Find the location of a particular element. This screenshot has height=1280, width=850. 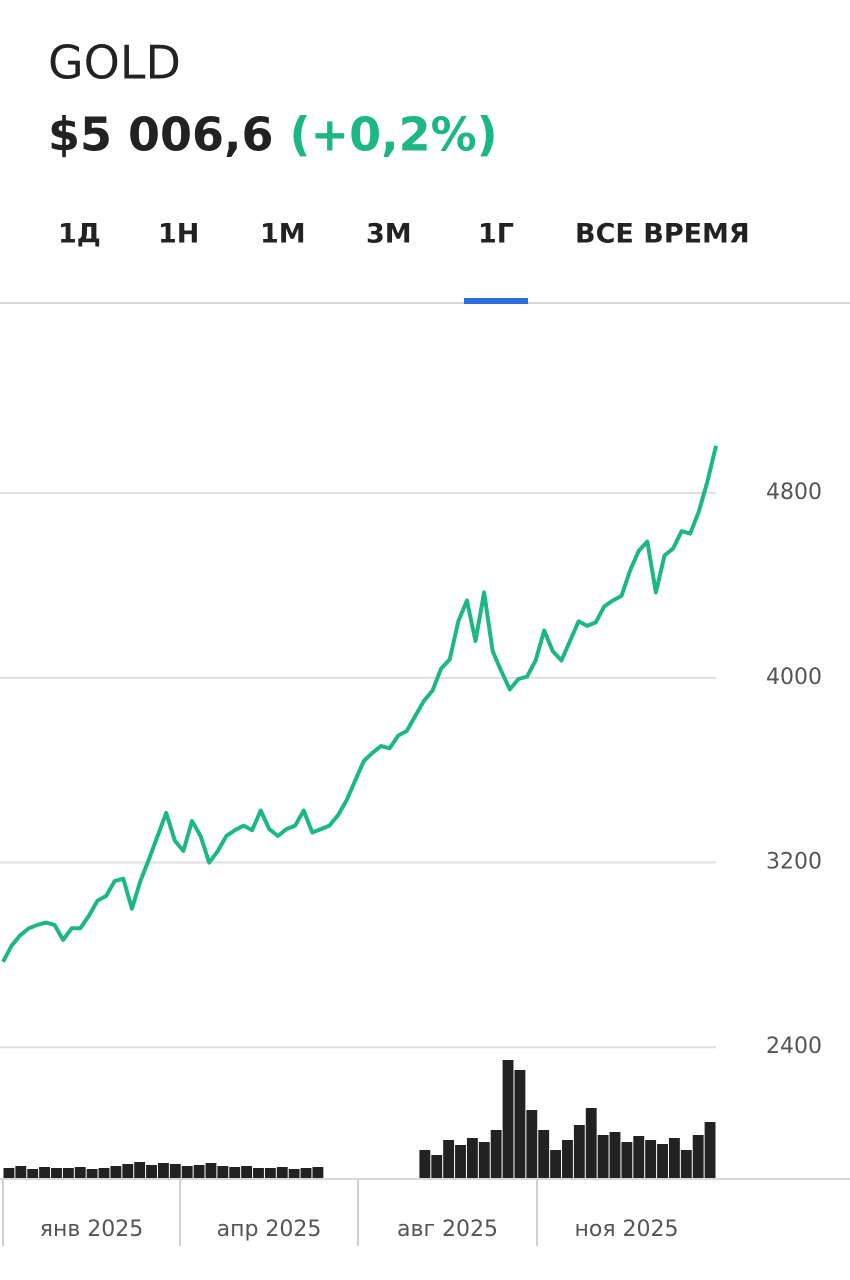

y-tick-label: 2400 is located at coordinates (794, 1046).